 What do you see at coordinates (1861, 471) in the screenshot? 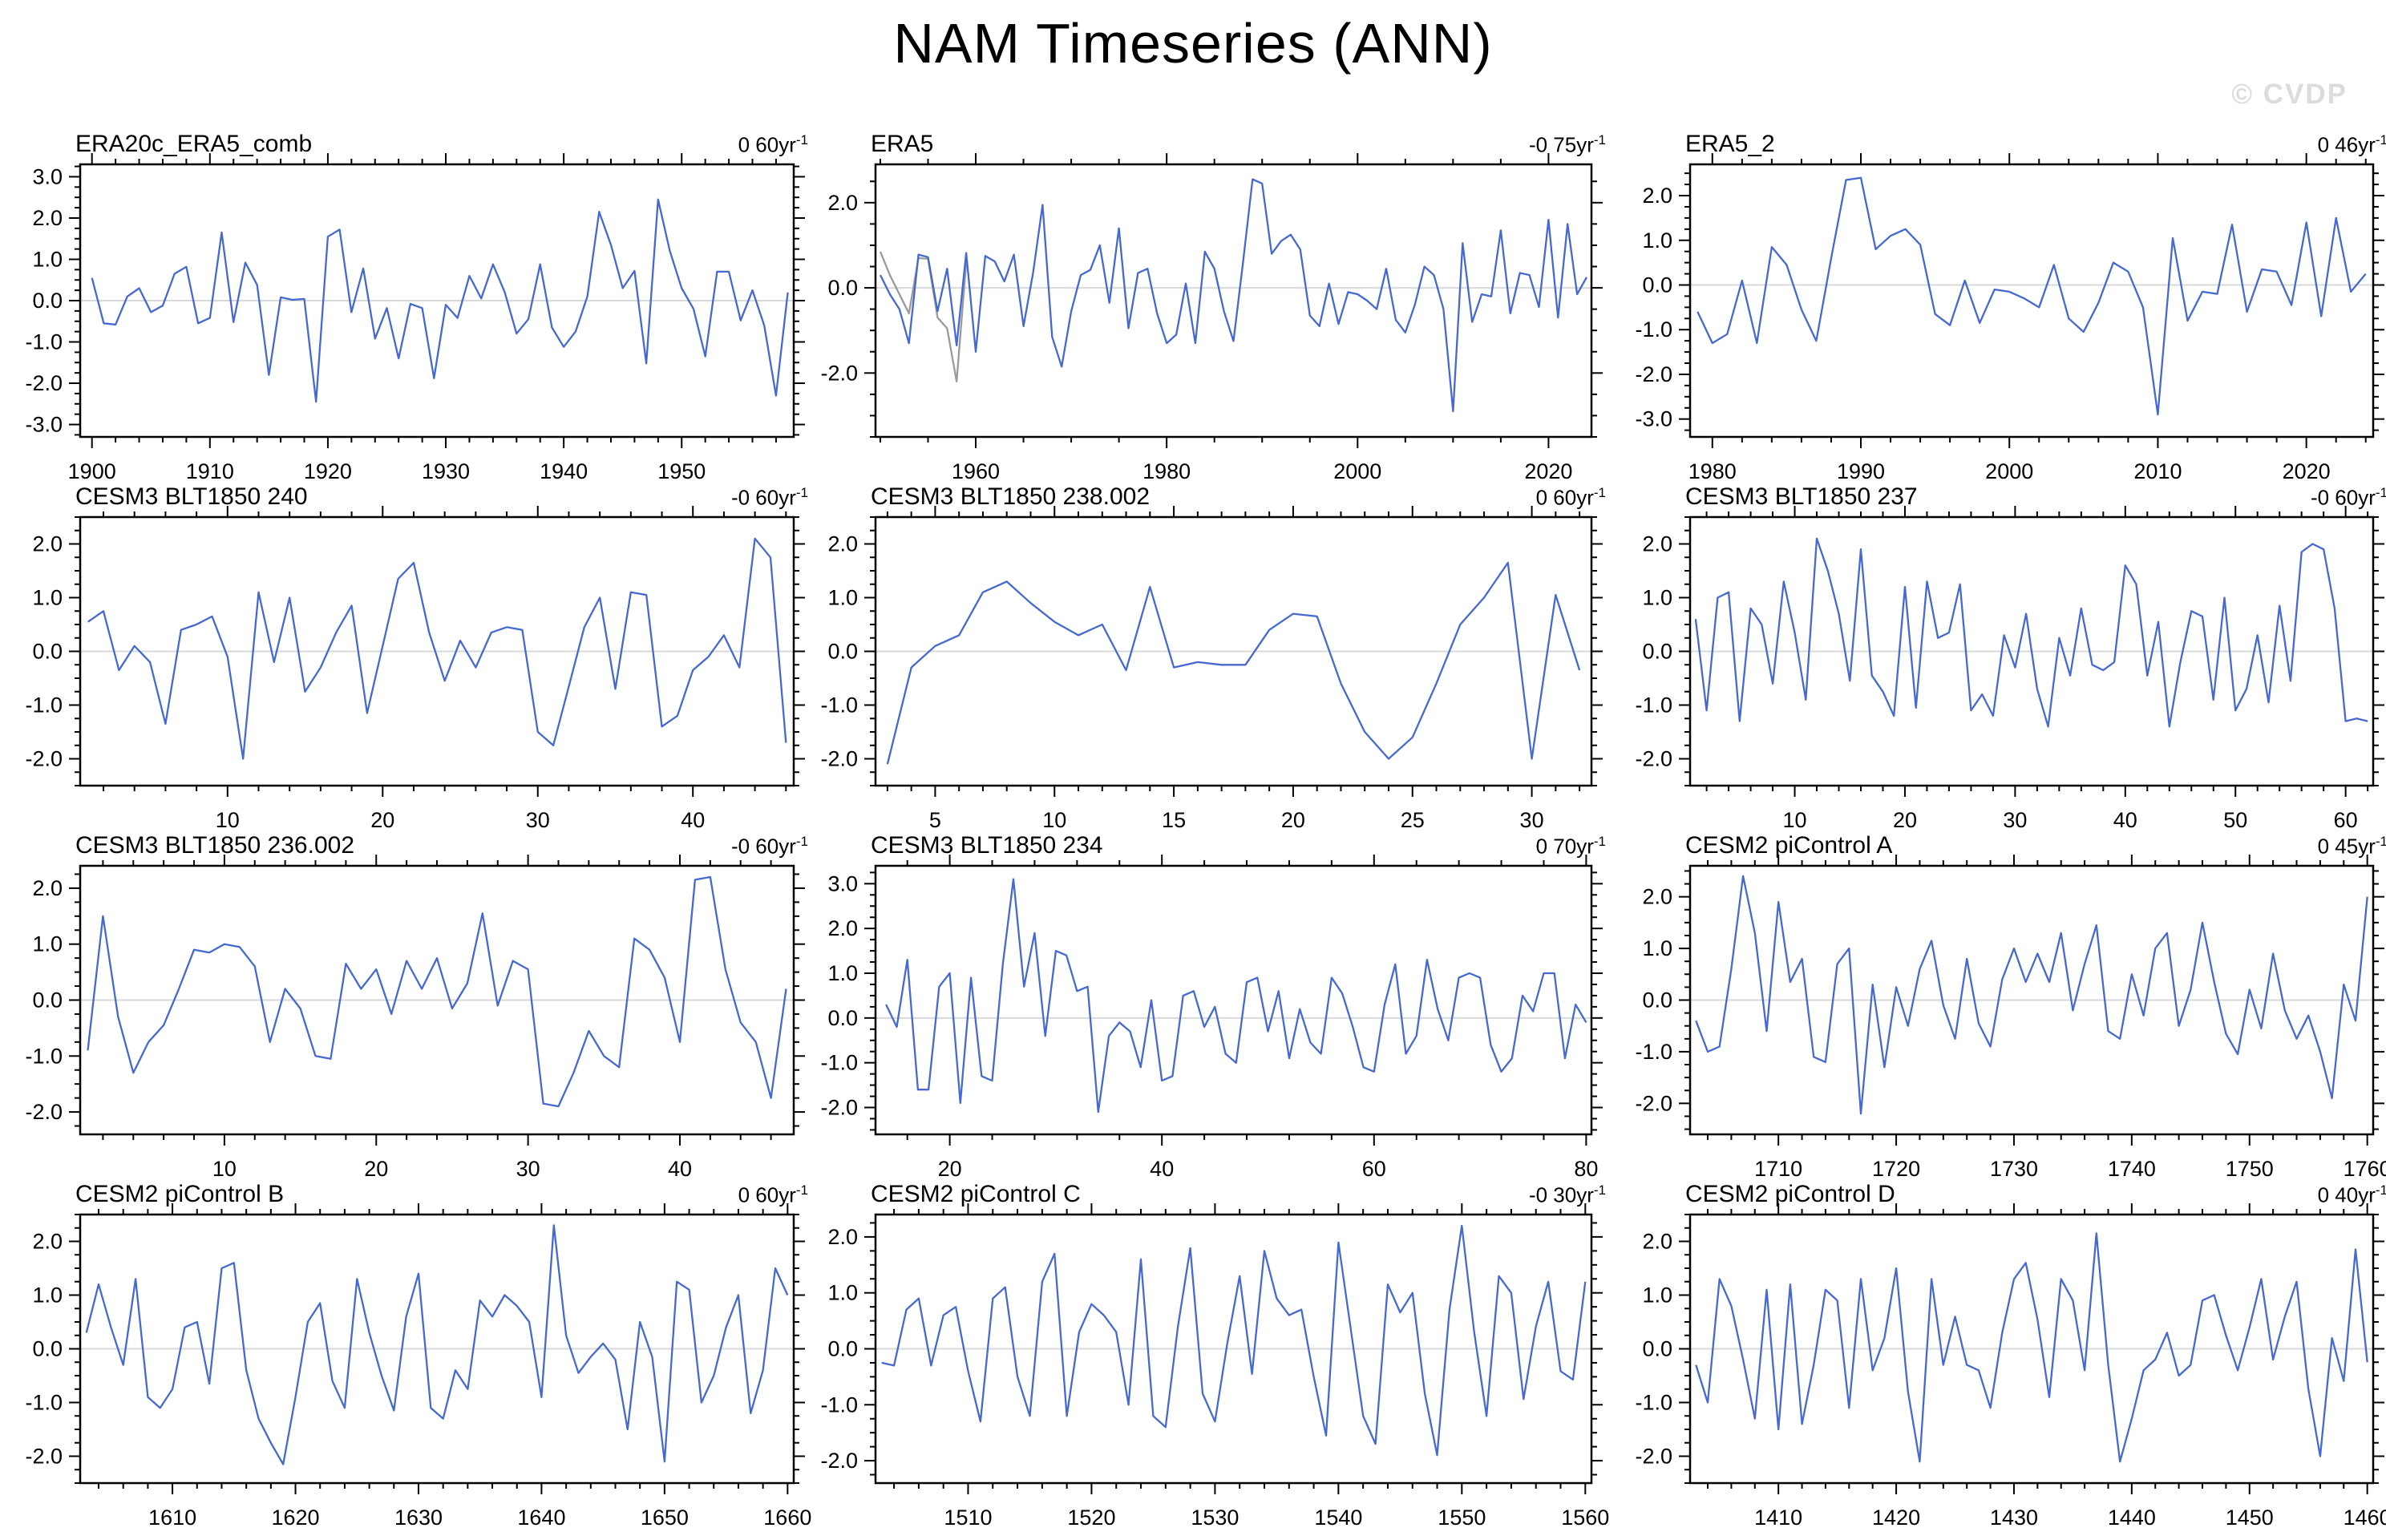
I see `x-tick-label: 1990` at bounding box center [1861, 471].